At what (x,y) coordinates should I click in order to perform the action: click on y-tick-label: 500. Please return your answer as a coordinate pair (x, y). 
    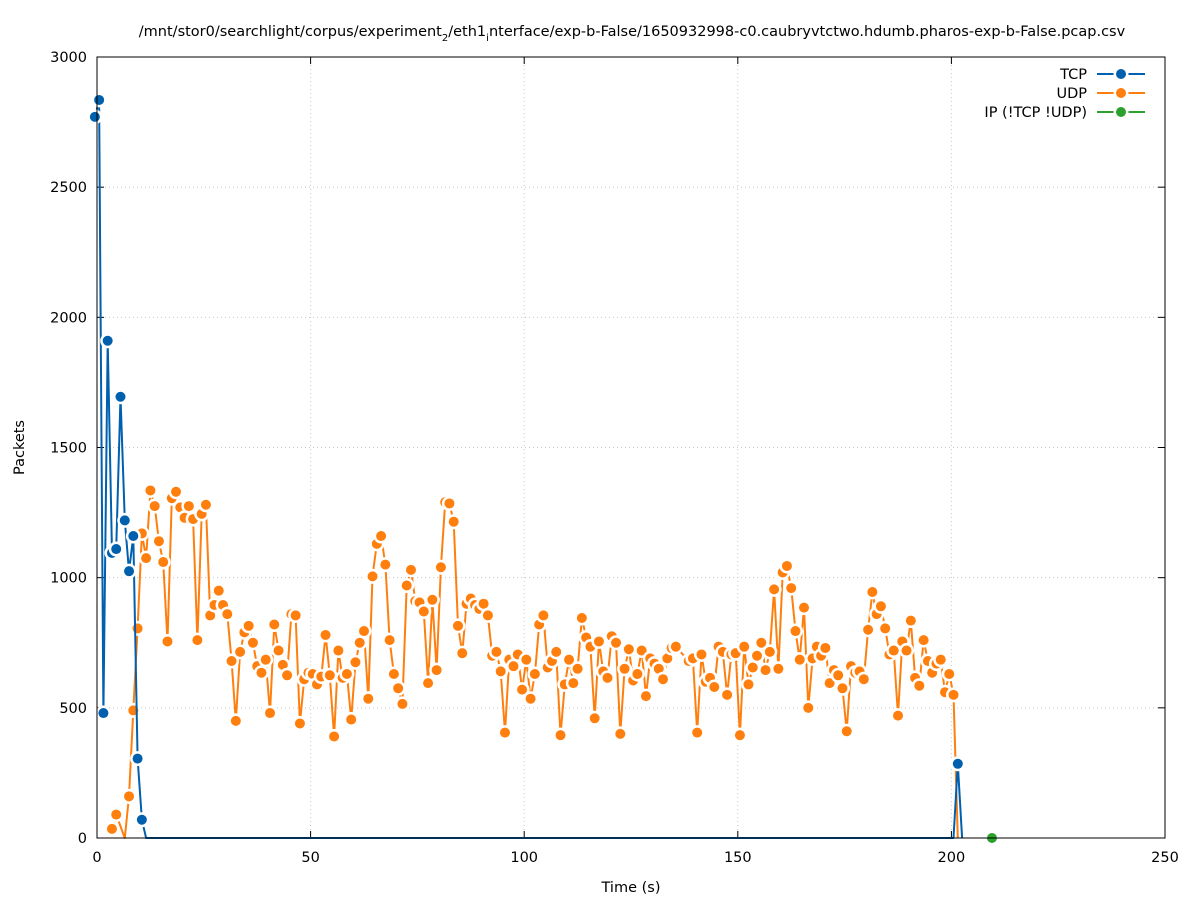
    Looking at the image, I should click on (73, 709).